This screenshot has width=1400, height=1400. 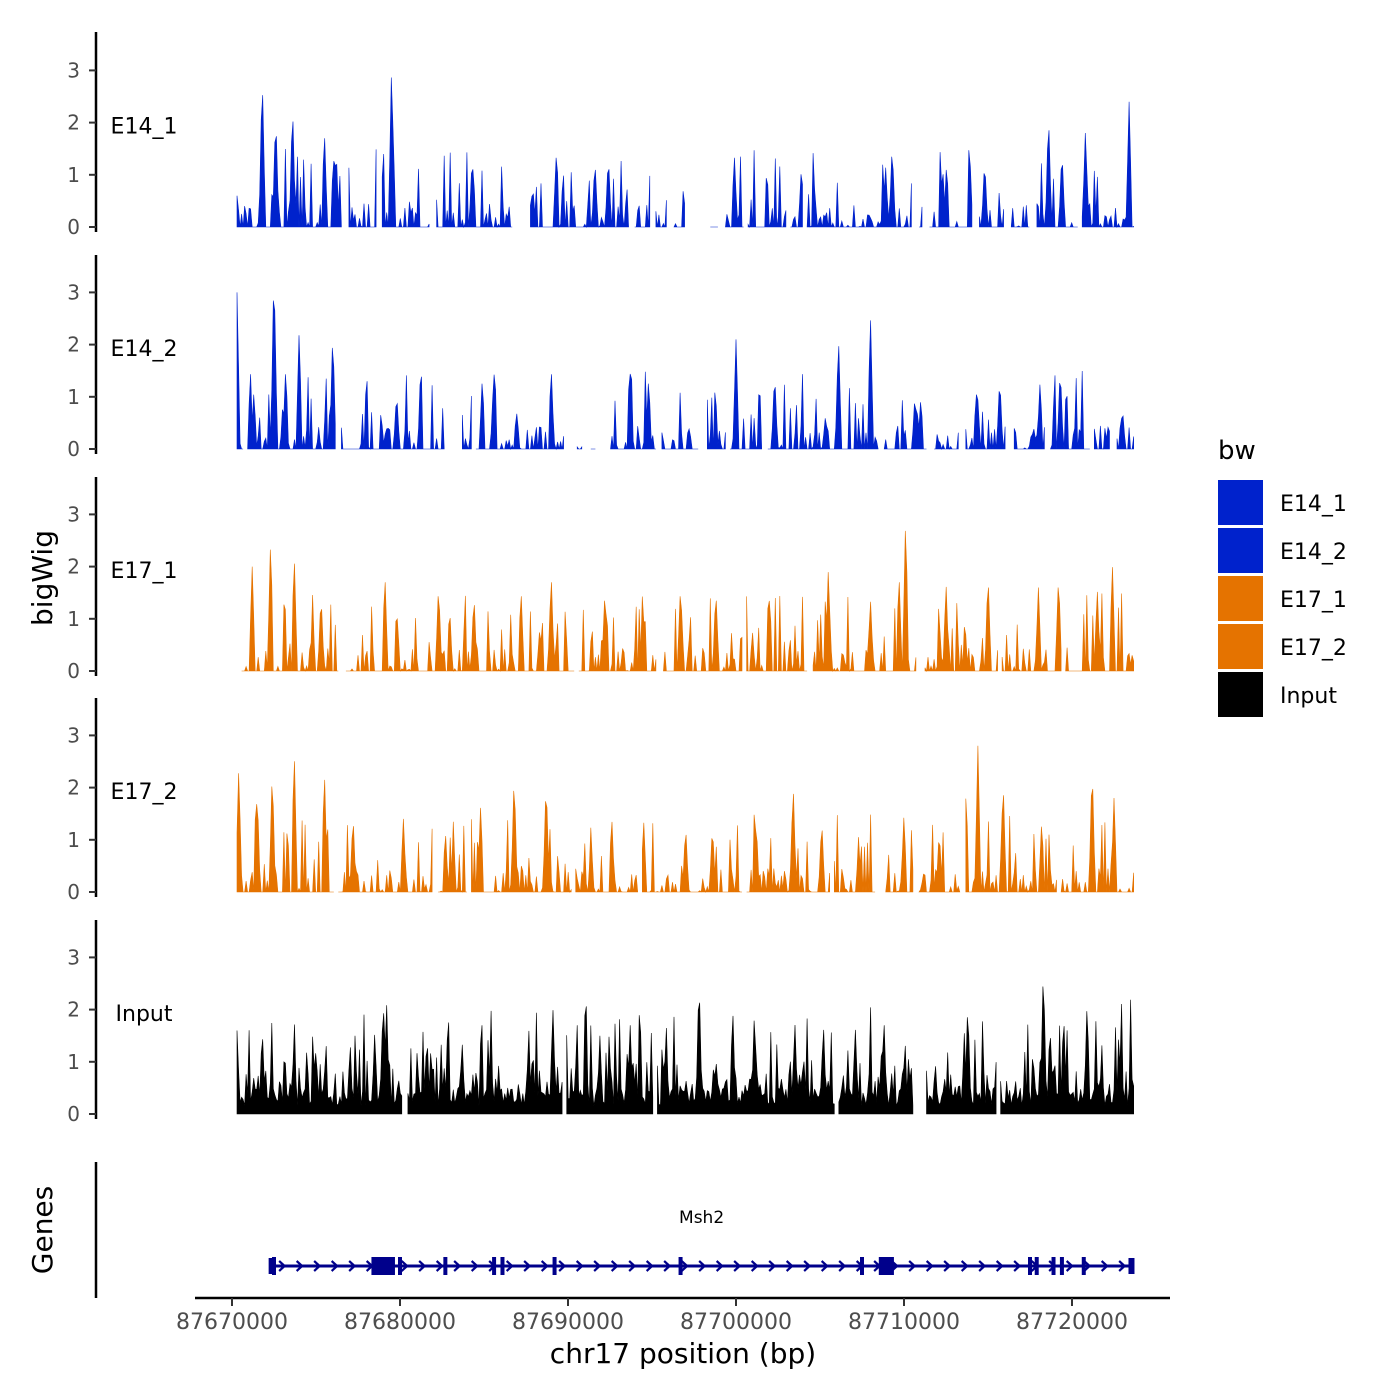 What do you see at coordinates (232, 1322) in the screenshot?
I see `x-tick-label: 87670000` at bounding box center [232, 1322].